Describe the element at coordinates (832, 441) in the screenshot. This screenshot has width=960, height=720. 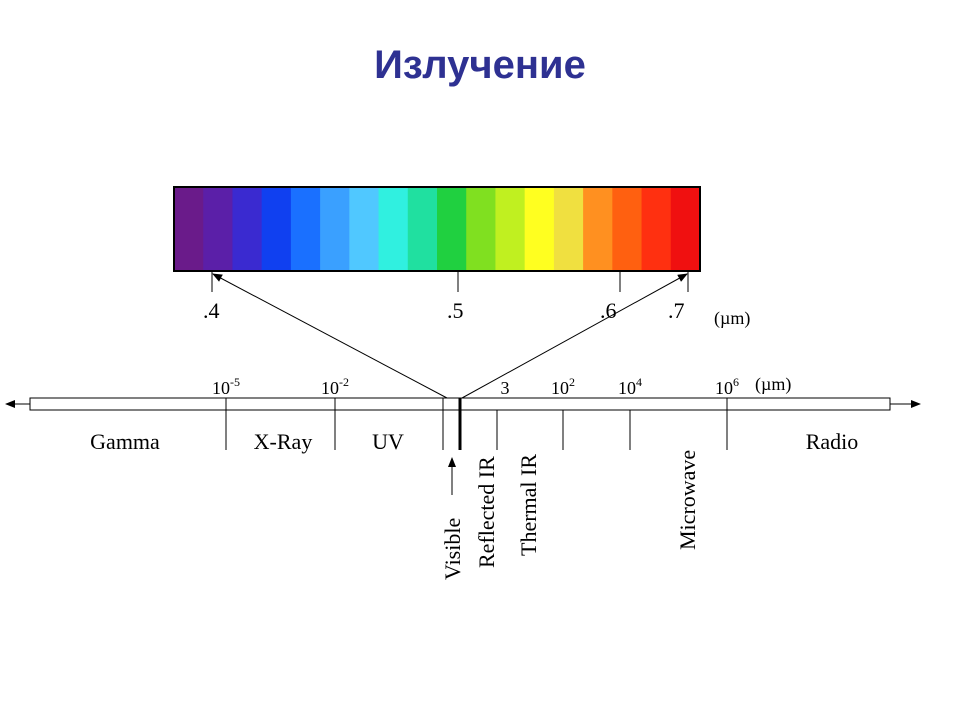
I see `band-label: Radio` at that location.